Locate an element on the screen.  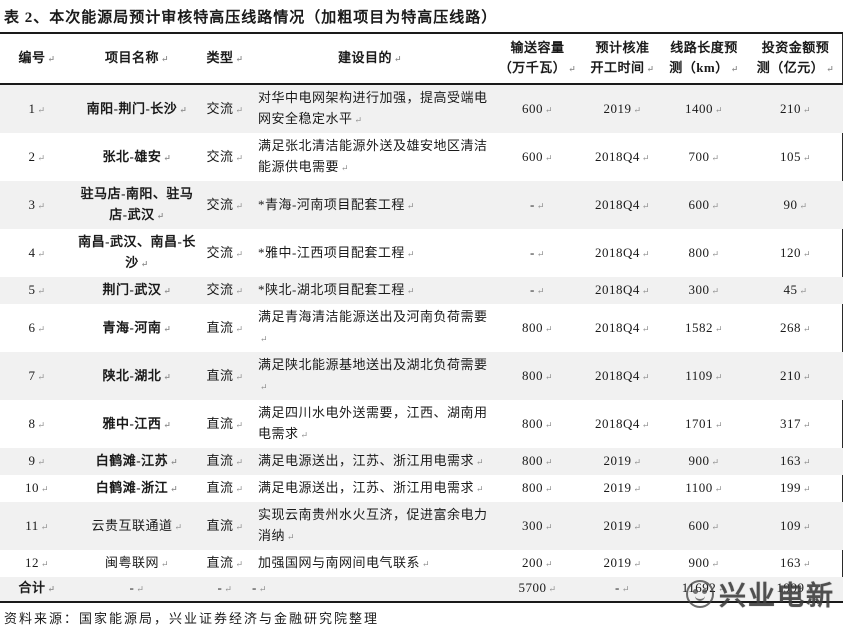
column-header-start: 预计核准 开工时间 ↵ is located at coordinates (622, 59).